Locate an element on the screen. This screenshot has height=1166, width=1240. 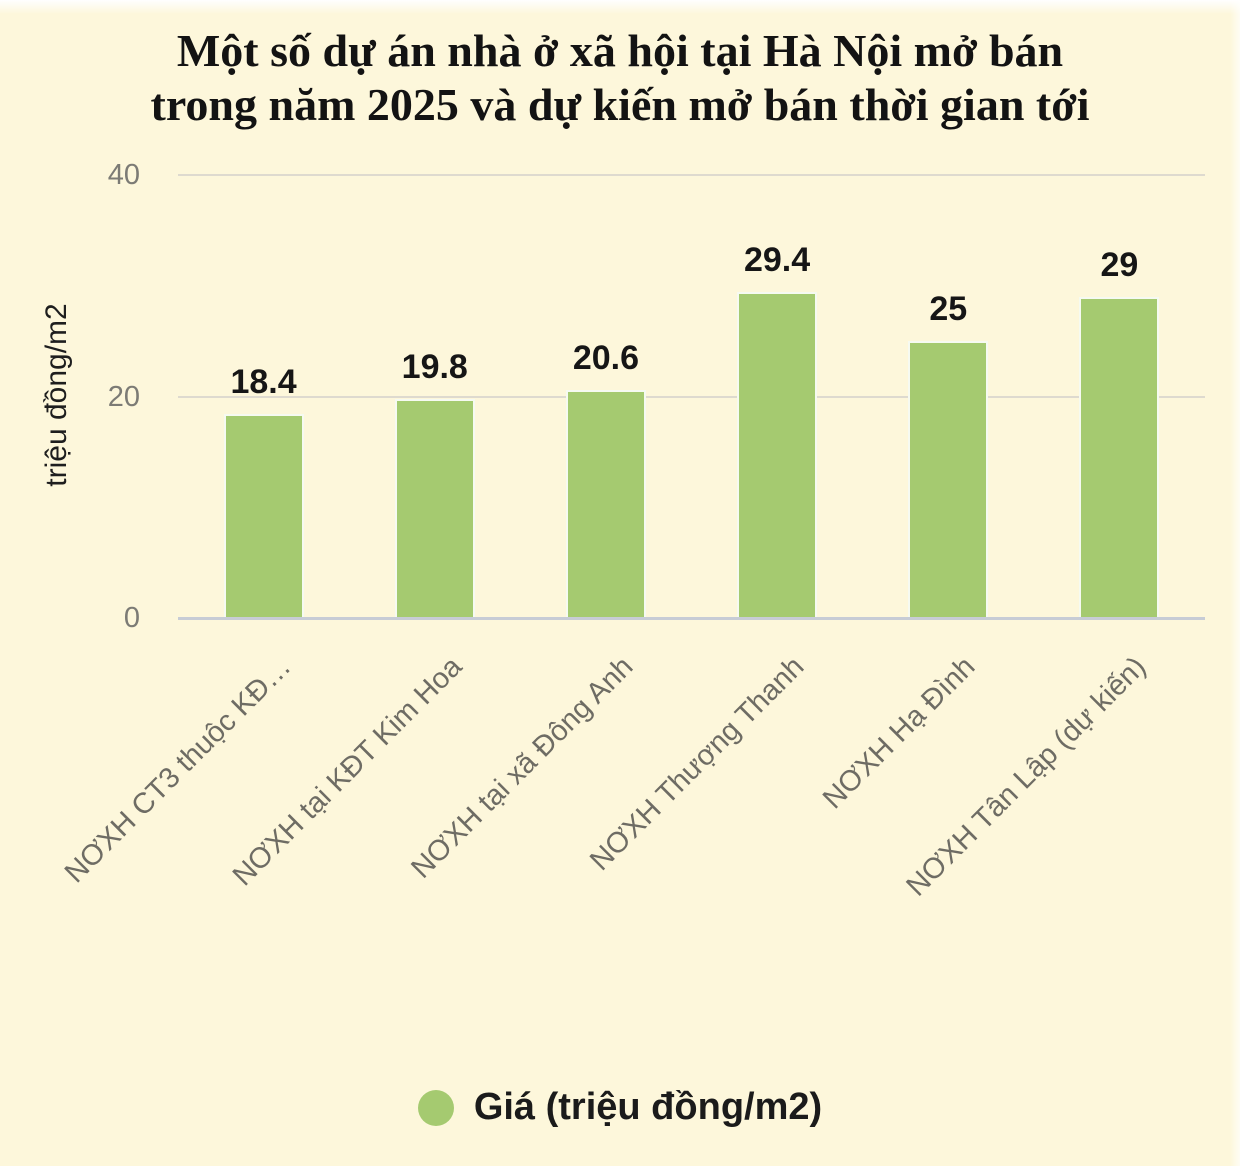
y-tick-label: 20 is located at coordinates (123, 396).